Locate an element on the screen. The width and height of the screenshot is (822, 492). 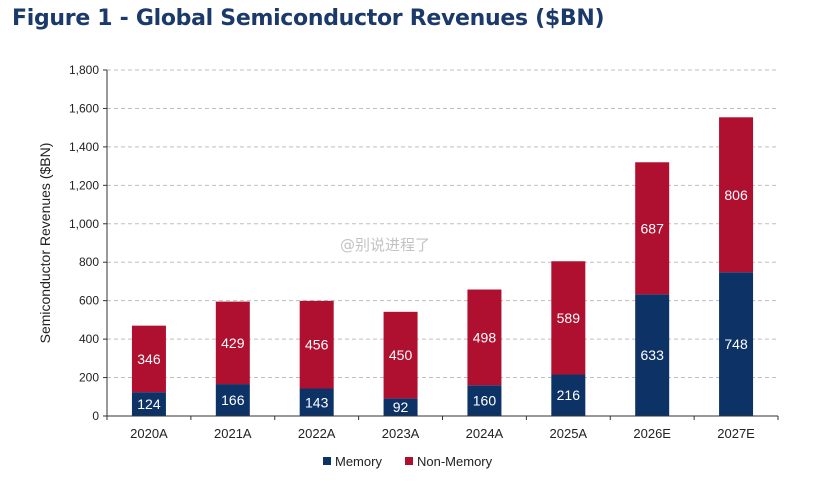
data-label-non-memory: 806 is located at coordinates (736, 195).